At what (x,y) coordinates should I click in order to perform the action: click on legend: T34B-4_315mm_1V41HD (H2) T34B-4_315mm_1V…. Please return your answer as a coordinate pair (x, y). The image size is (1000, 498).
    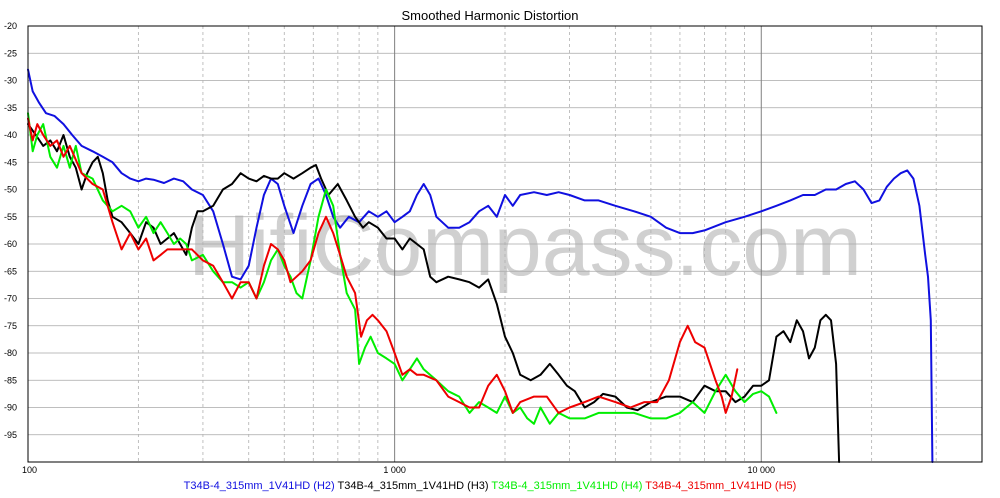
    Looking at the image, I should click on (490, 486).